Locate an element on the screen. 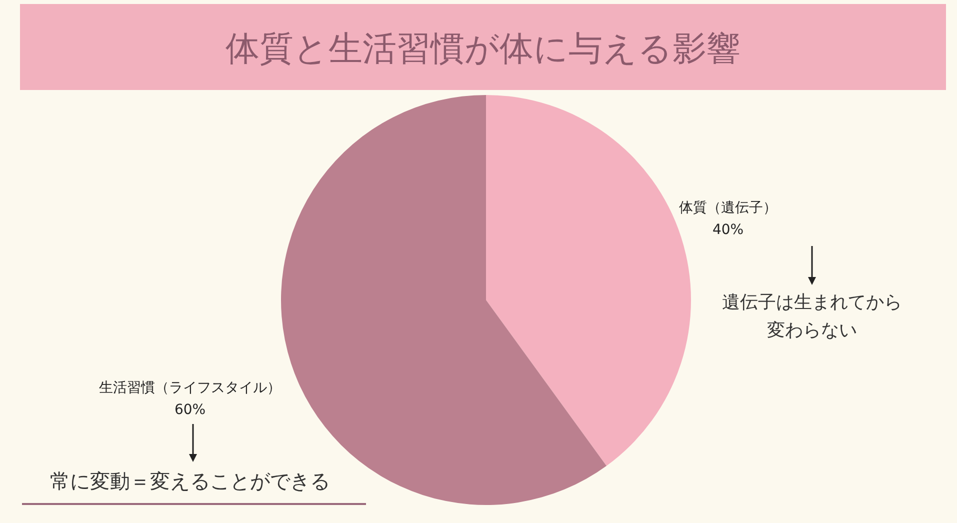 This screenshot has height=523, width=957. slice-label: 体質（遺伝子） is located at coordinates (728, 208).